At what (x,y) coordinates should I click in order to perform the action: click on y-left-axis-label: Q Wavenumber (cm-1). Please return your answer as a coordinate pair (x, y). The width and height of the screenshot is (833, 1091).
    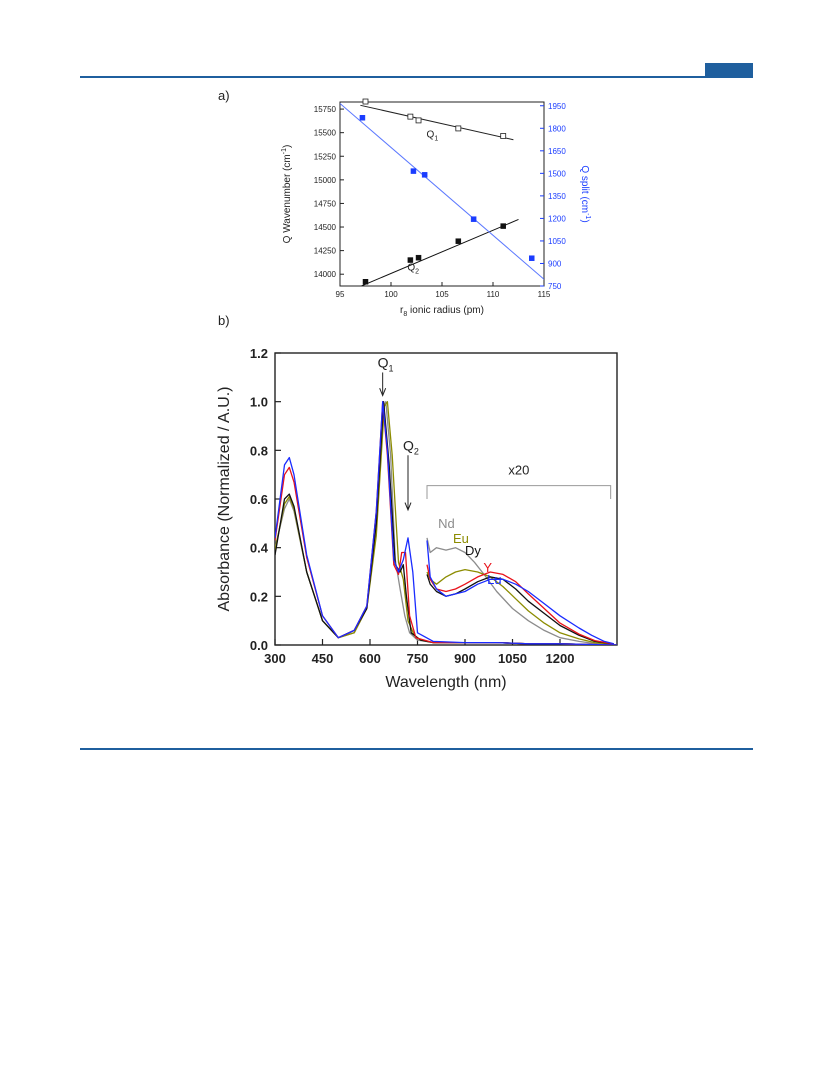
    Looking at the image, I should click on (287, 194).